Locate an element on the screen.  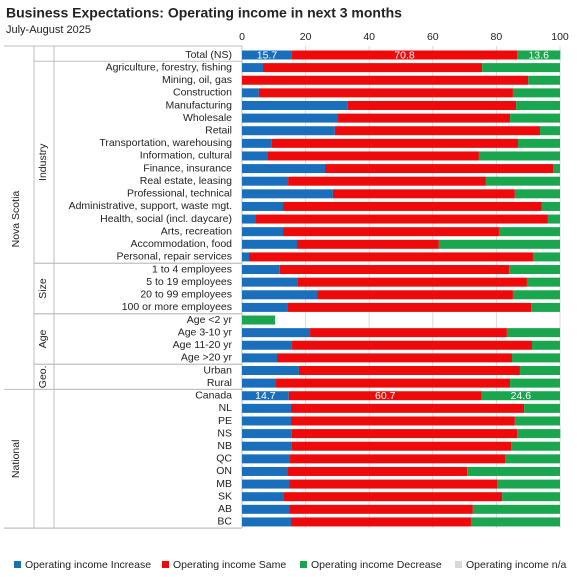
y-tick-label: Accommodation, food is located at coordinates (181, 244).